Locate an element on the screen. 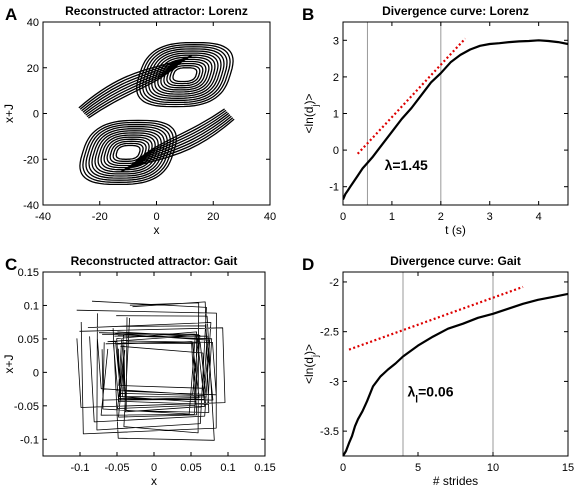 This screenshot has height=488, width=577. panel-title: Divergence curve: Lorenz is located at coordinates (455, 11).